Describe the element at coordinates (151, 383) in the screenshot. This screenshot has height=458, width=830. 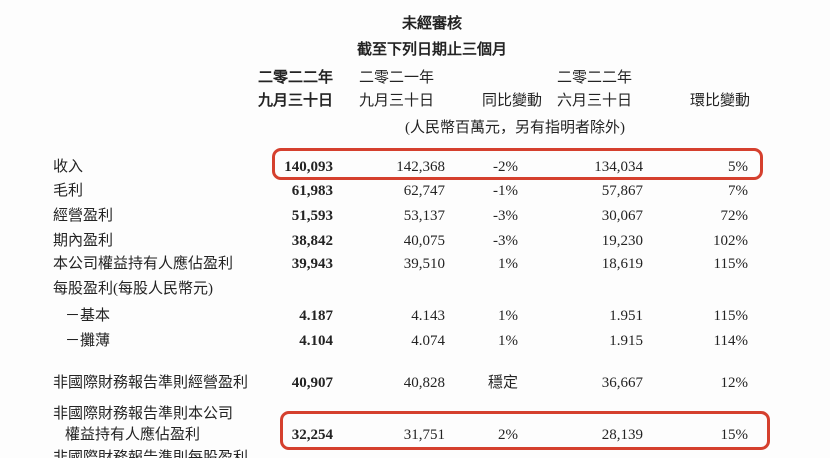
I see `row-label: 非國際財務報告準則經營盈利` at that location.